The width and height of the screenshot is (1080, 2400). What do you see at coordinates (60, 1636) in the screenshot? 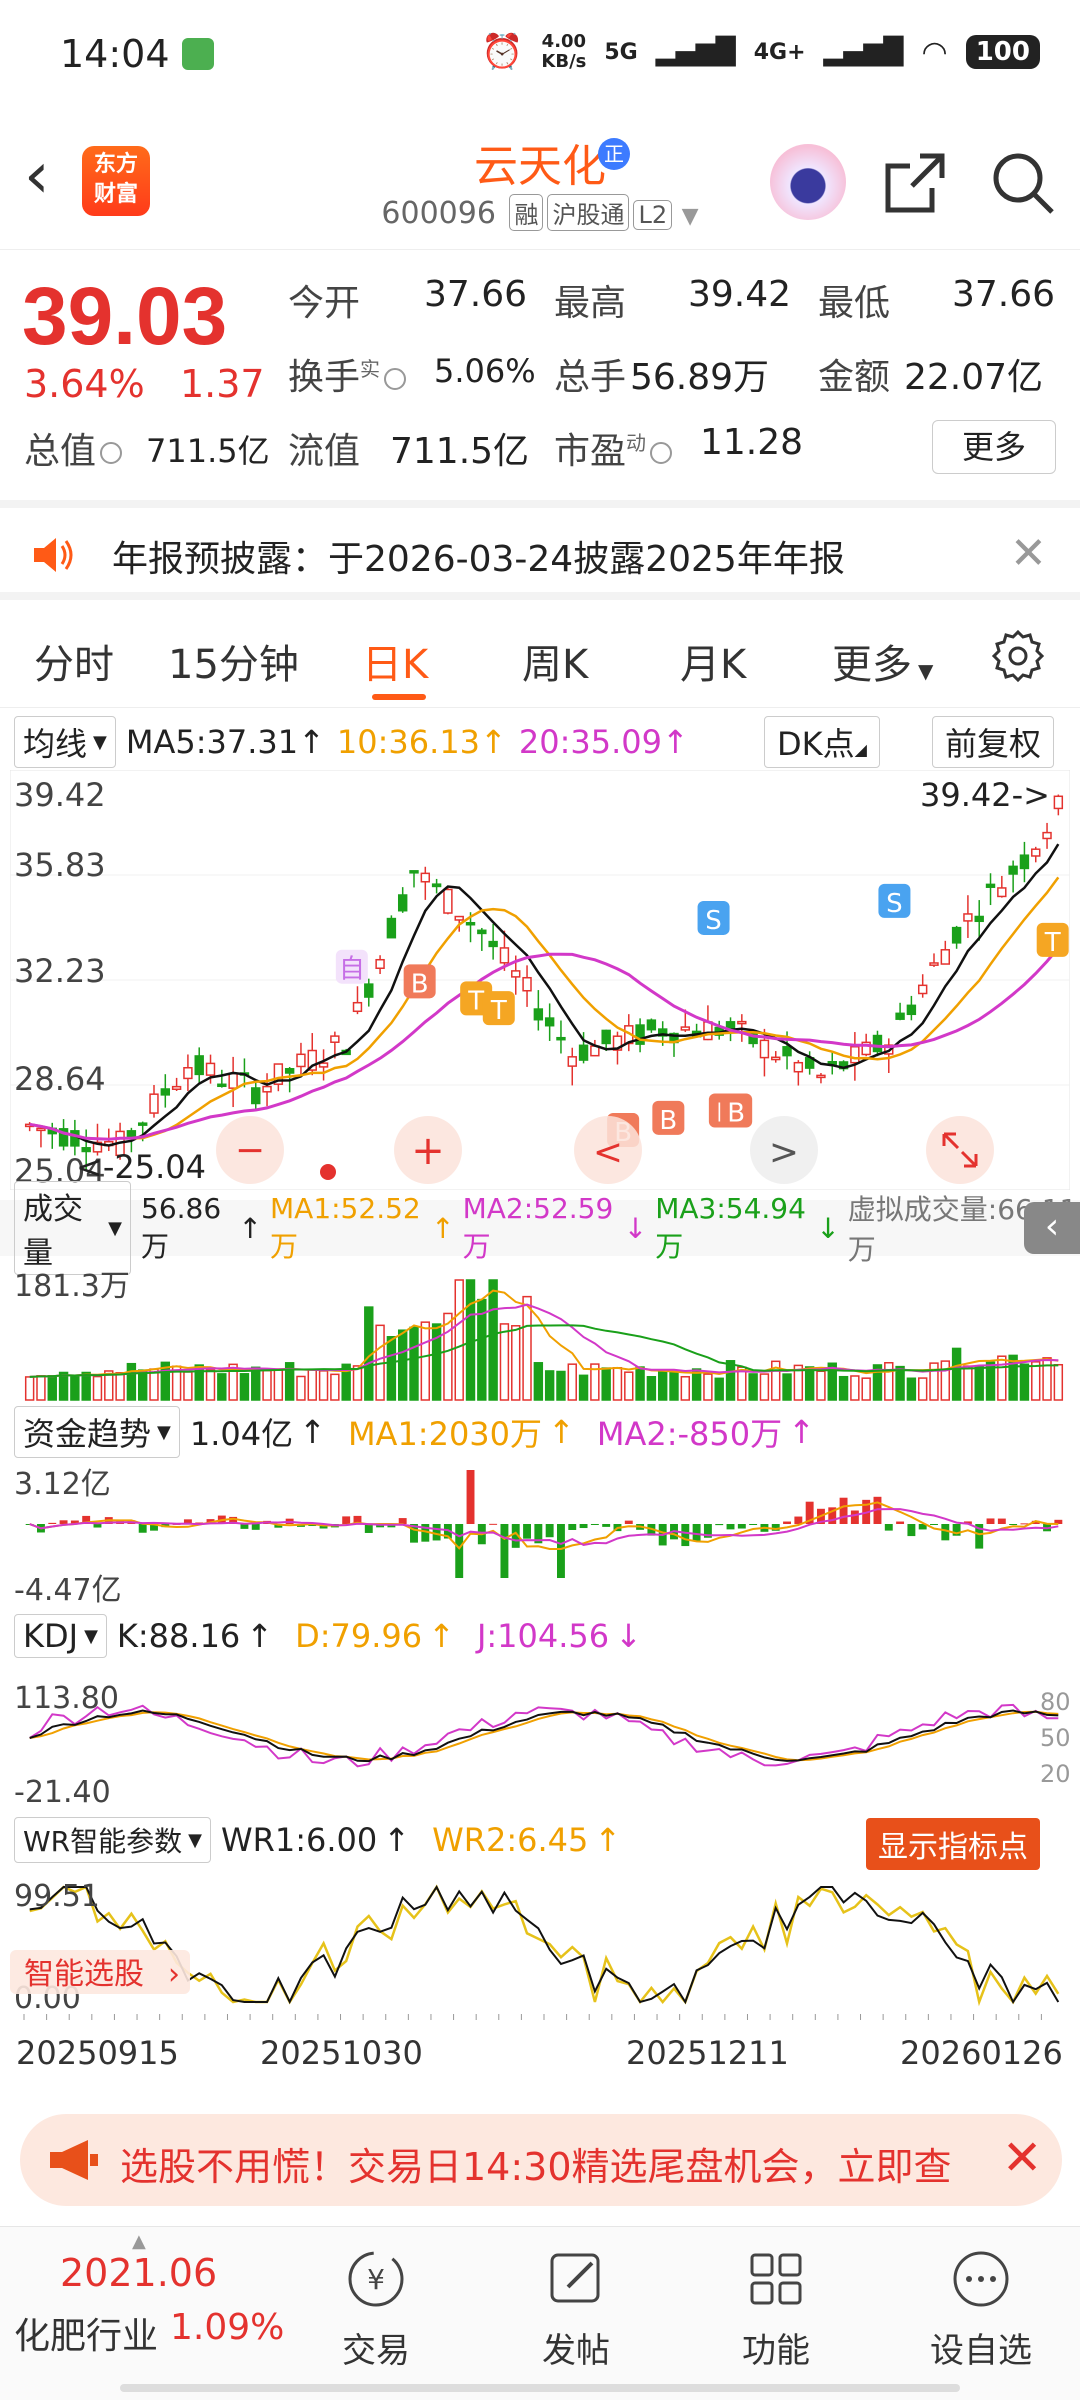
I see `kdj-selector: KDJ ▼` at bounding box center [60, 1636].